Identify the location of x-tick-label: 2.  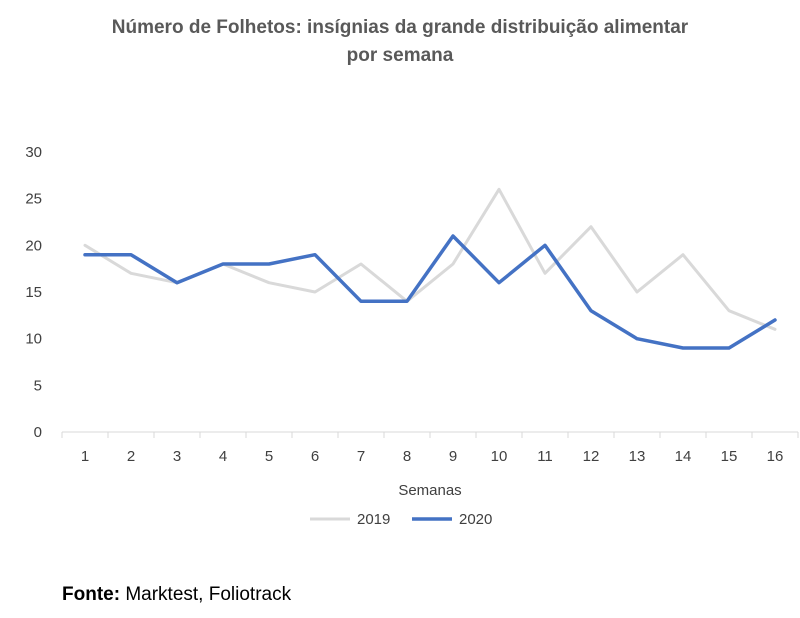
(131, 456).